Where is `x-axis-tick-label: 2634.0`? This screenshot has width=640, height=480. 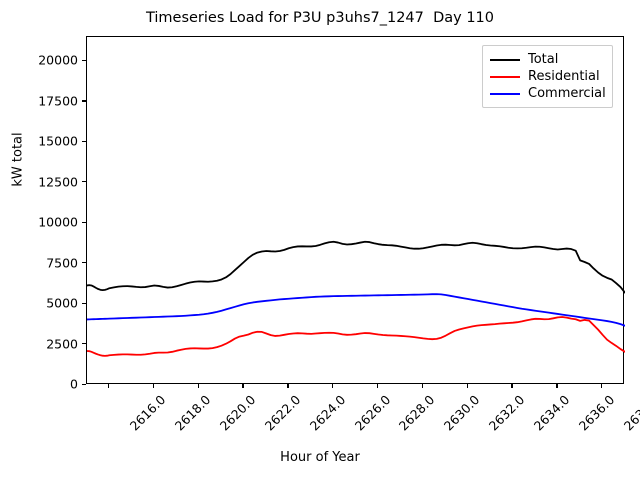
x-axis-tick-label: 2634.0 is located at coordinates (551, 413).